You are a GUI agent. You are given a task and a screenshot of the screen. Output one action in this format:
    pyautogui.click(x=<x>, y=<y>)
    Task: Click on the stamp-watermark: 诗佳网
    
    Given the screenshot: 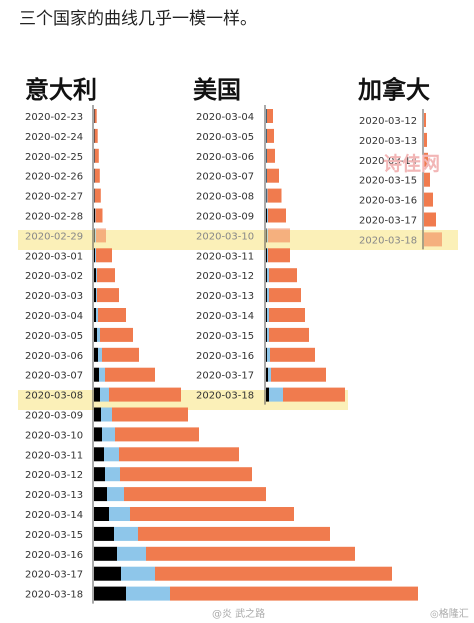 What is the action you would take?
    pyautogui.click(x=411, y=163)
    